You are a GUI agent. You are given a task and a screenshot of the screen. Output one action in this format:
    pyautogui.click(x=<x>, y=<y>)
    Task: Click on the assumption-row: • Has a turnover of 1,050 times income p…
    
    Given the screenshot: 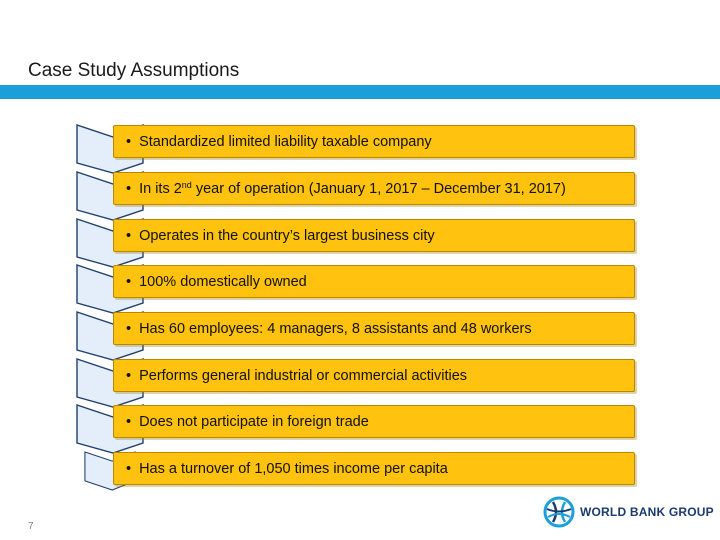 What is the action you would take?
    pyautogui.click(x=356, y=471)
    